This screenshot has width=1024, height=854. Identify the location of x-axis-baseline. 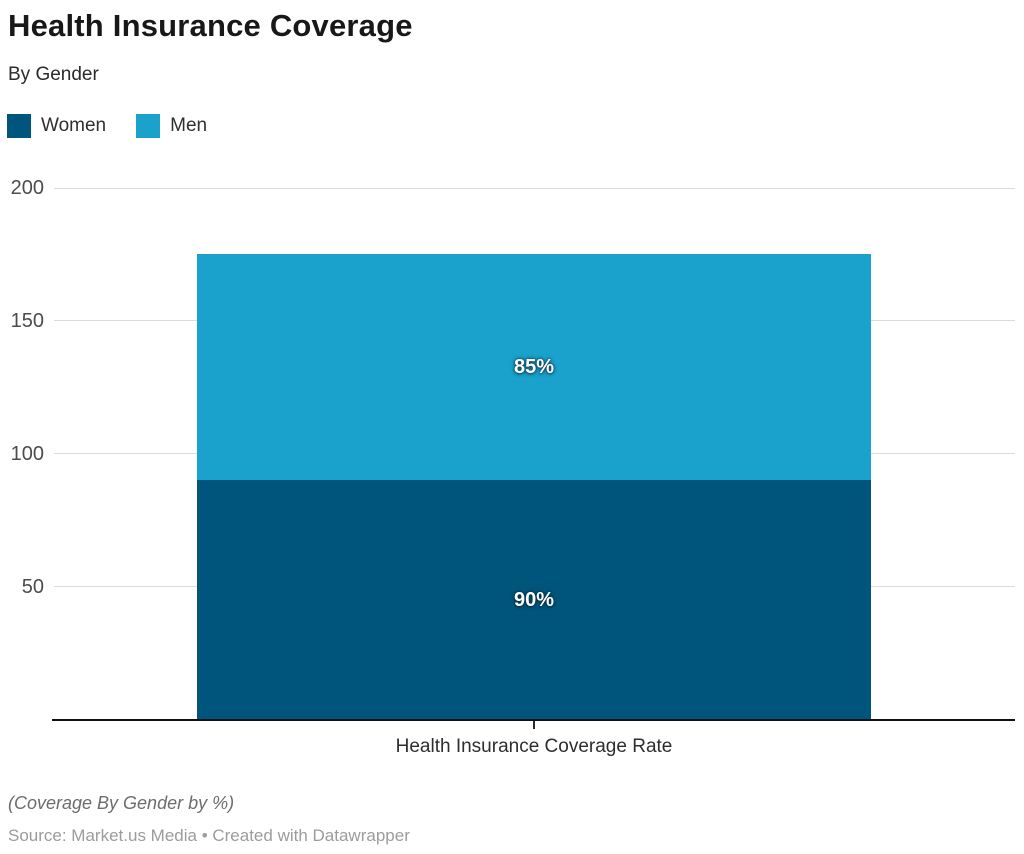
(533, 719).